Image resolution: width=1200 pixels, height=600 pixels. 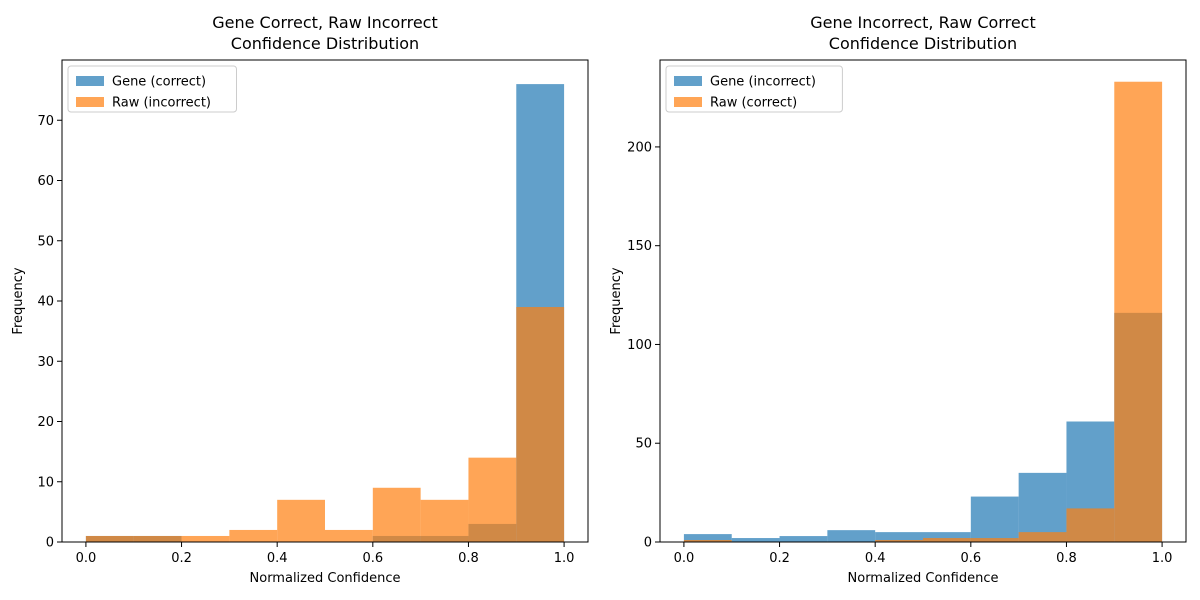 What do you see at coordinates (45, 121) in the screenshot?
I see `y-tick-label: 70` at bounding box center [45, 121].